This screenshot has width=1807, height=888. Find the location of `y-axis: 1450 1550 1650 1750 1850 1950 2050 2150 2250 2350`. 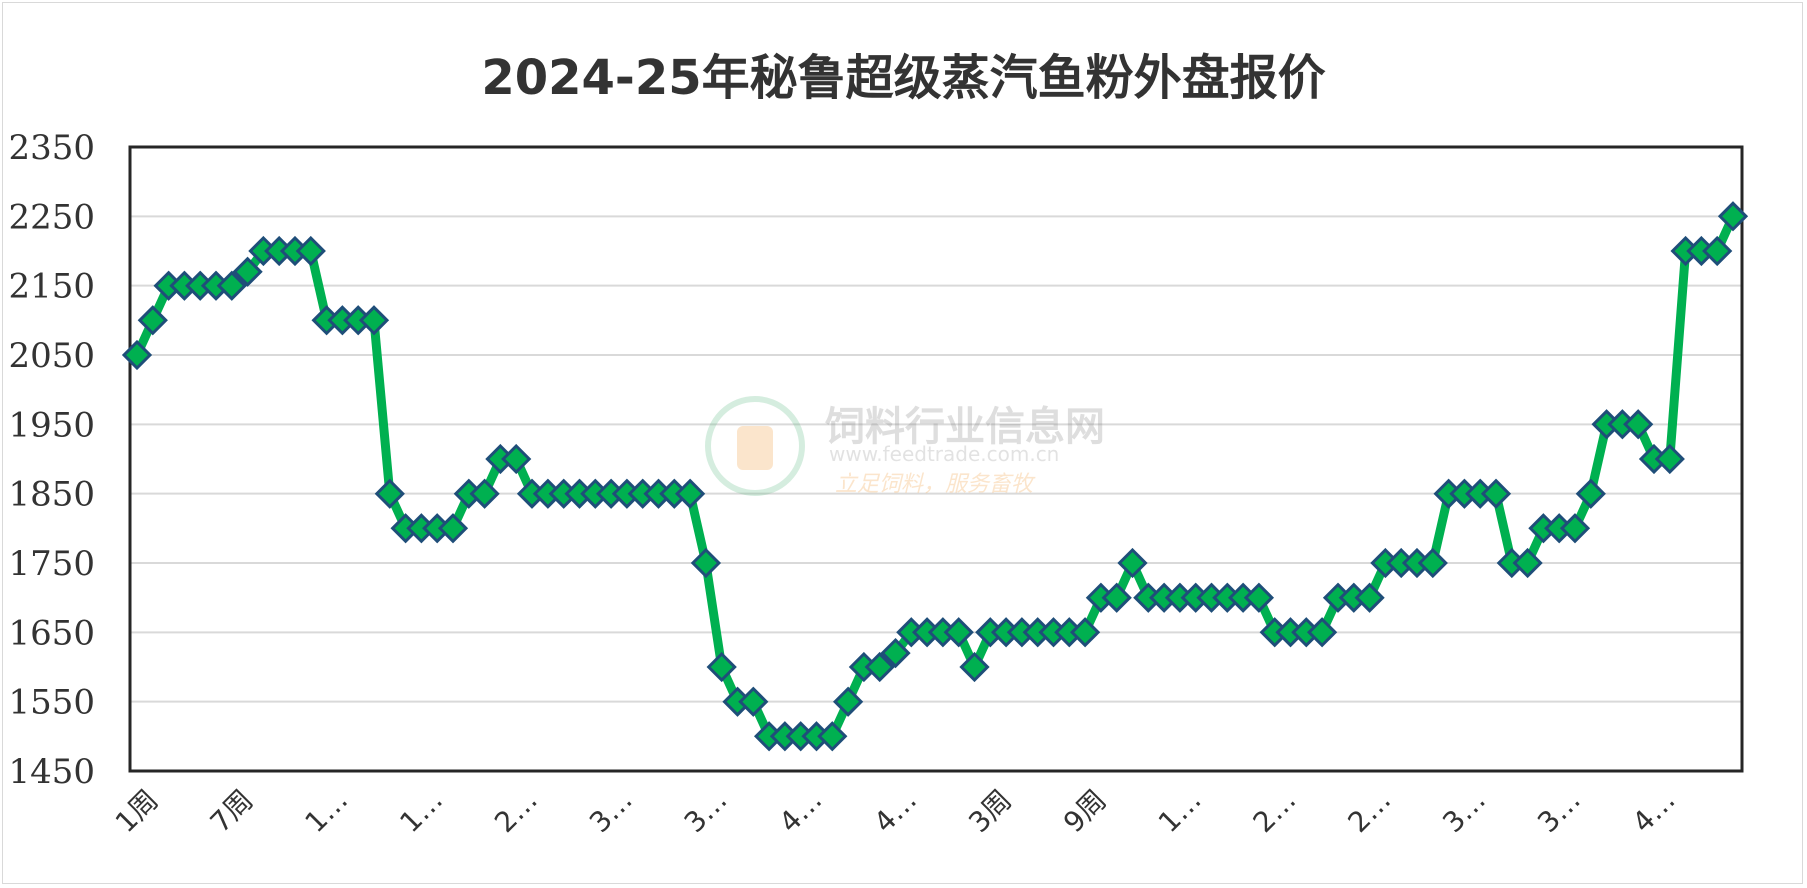

y-axis: 1450 1550 1650 1750 1850 1950 2050 2150 2250 2350 is located at coordinates (51, 460).